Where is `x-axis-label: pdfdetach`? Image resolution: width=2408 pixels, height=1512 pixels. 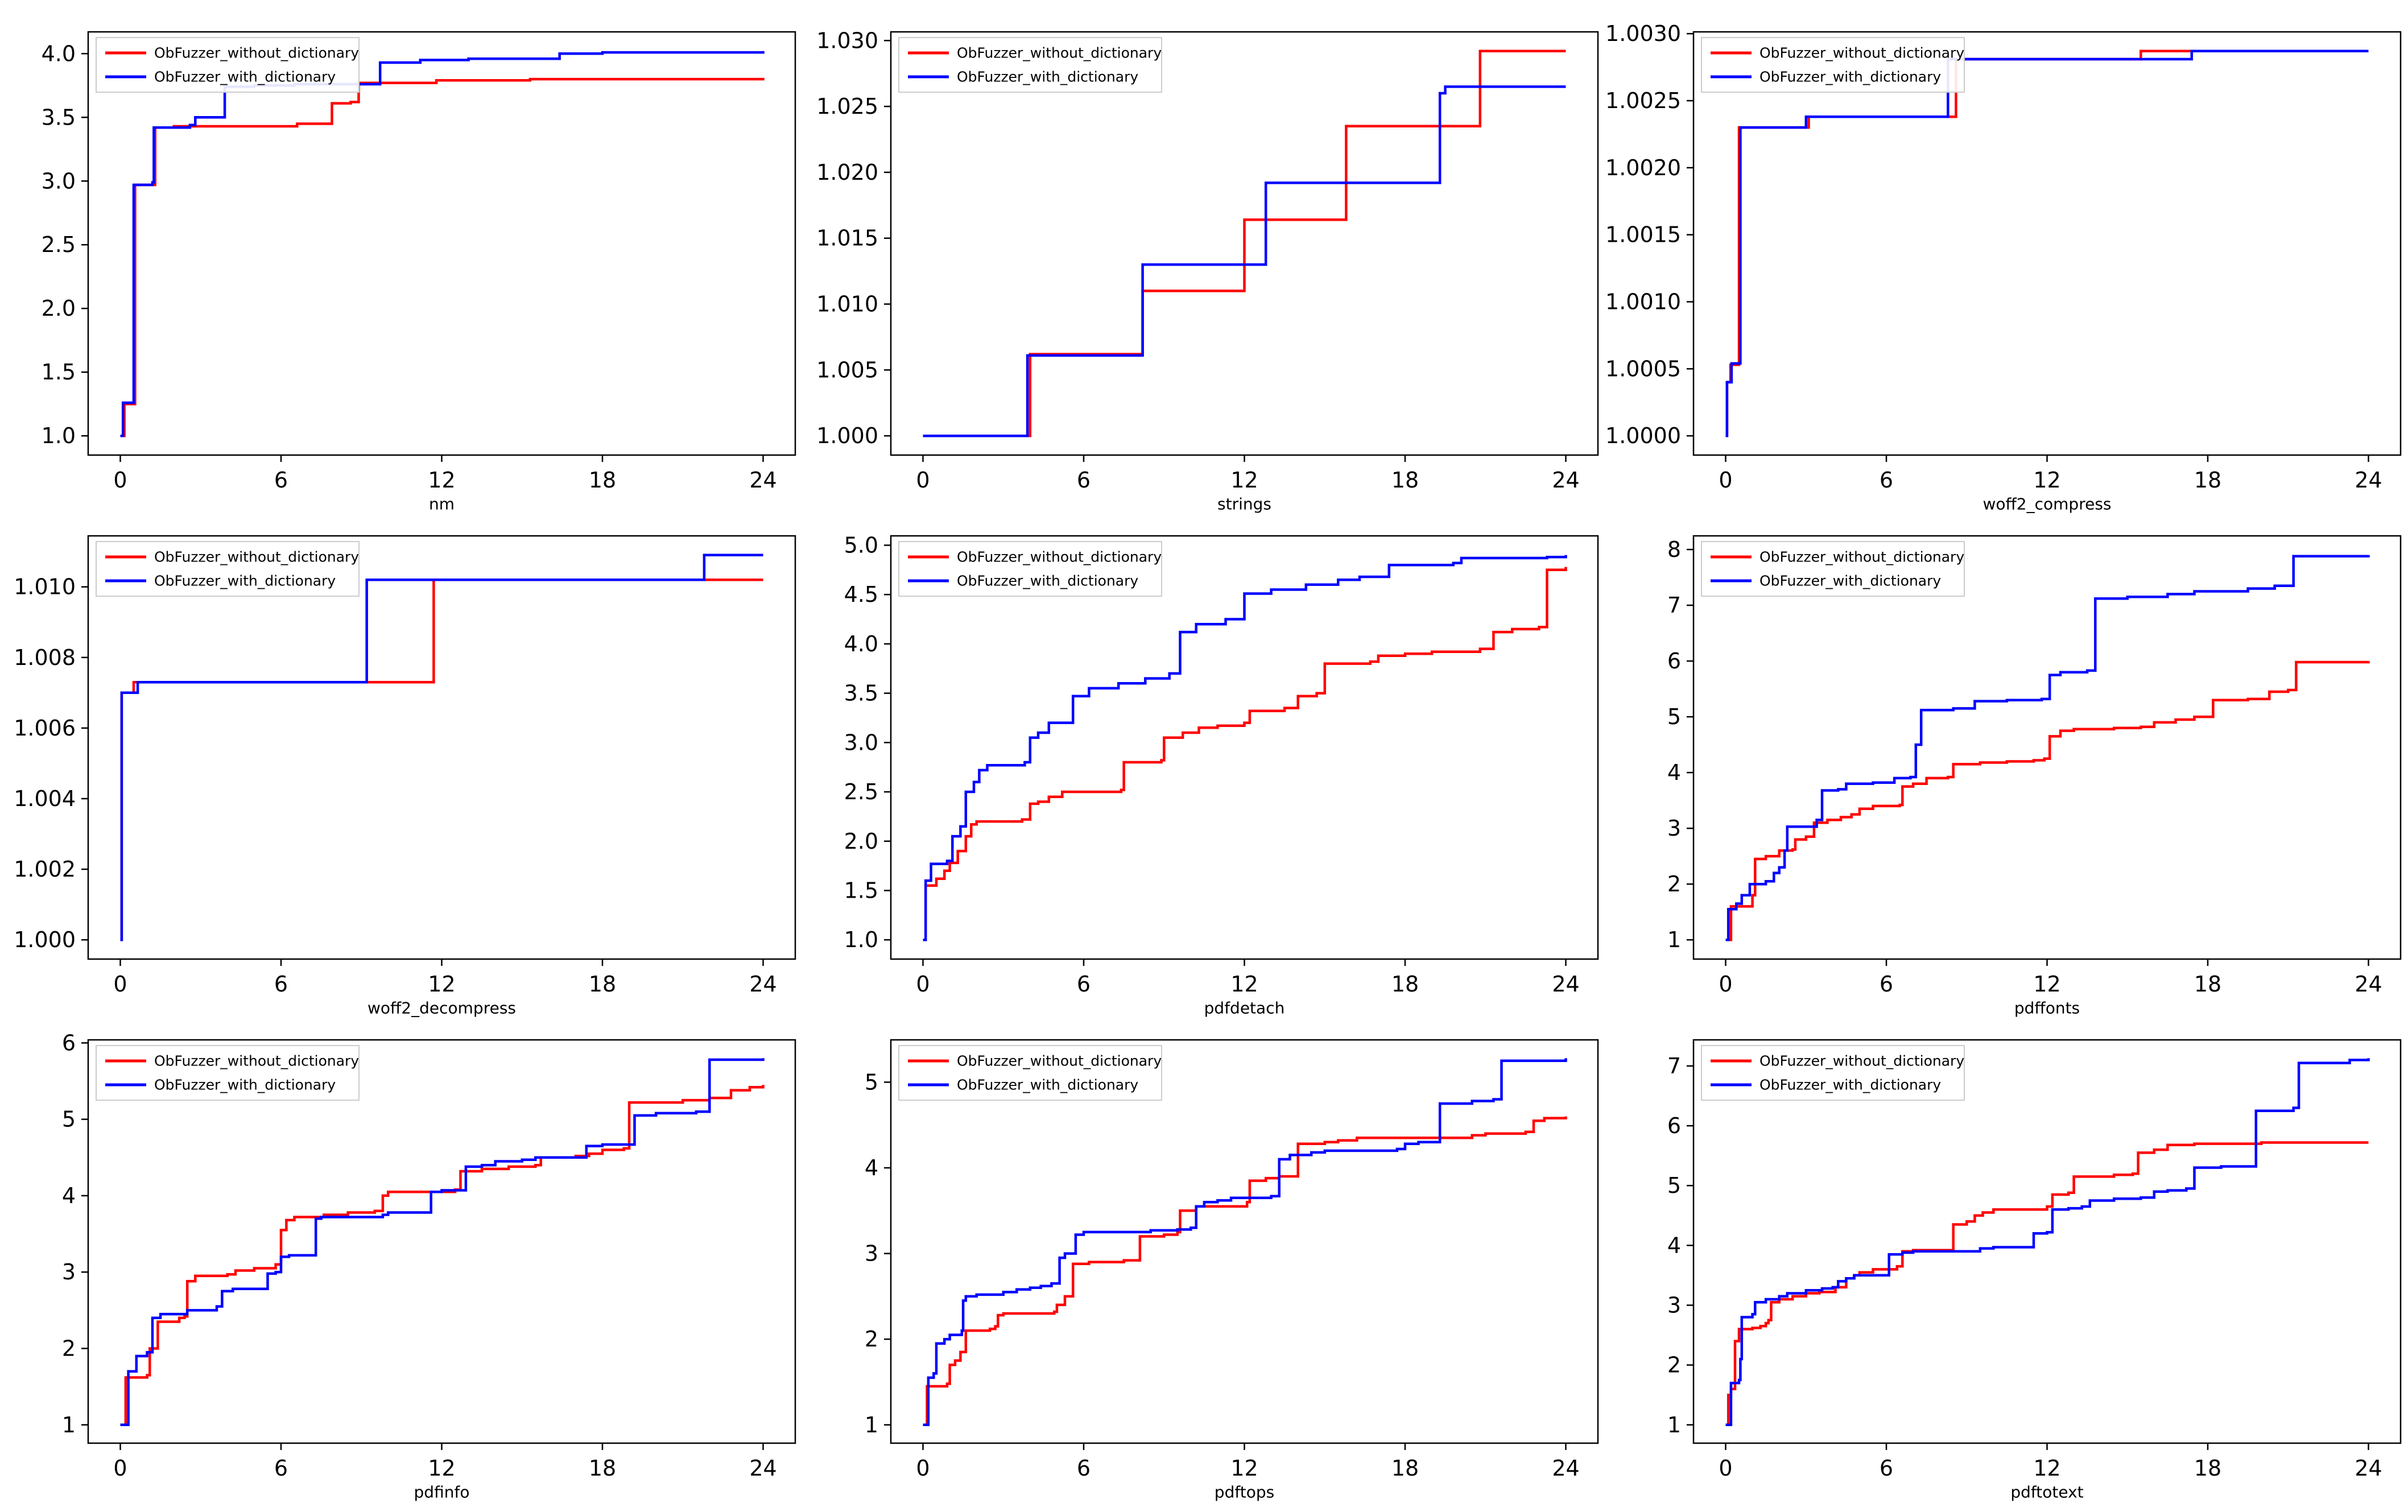 x-axis-label: pdfdetach is located at coordinates (1245, 1008).